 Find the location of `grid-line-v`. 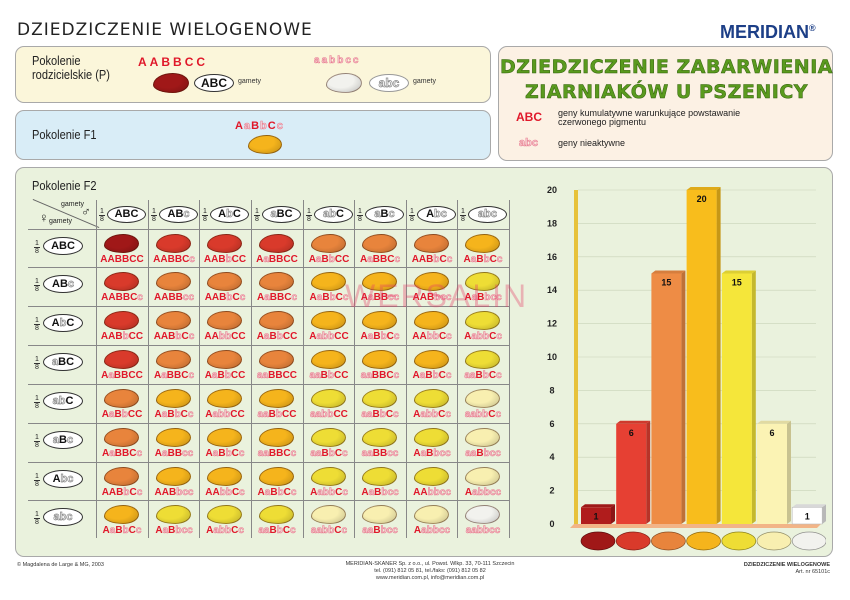

grid-line-v is located at coordinates (406, 369).